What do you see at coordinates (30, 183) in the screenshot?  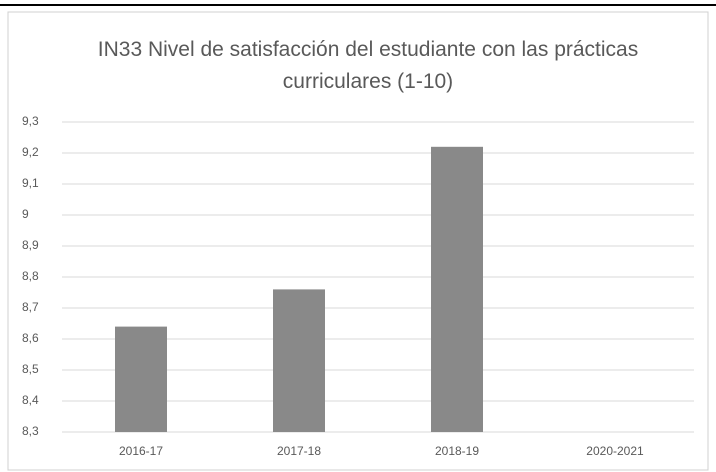 I see `y-tick-label: 9,1` at bounding box center [30, 183].